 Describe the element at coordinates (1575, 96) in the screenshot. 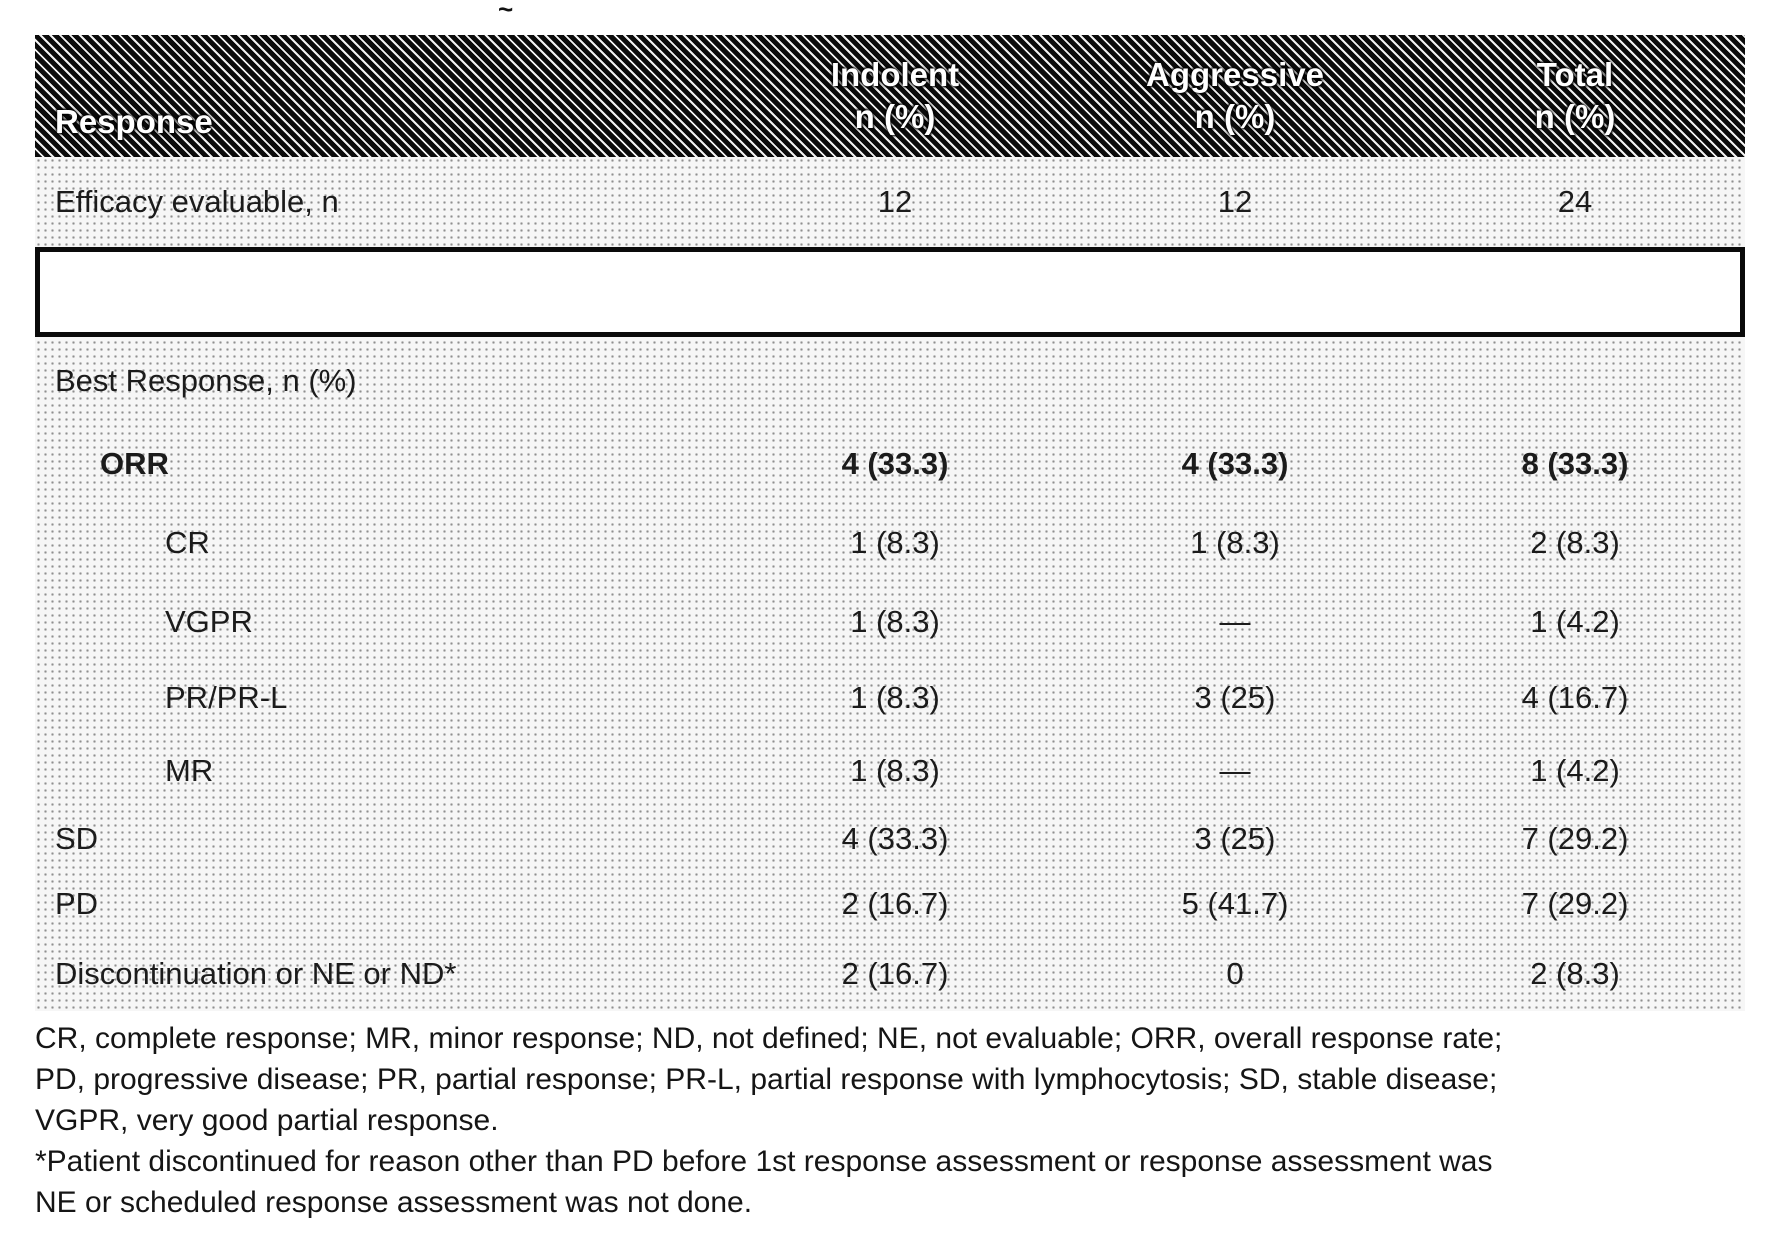

I see `header-total: Total n (%)` at that location.